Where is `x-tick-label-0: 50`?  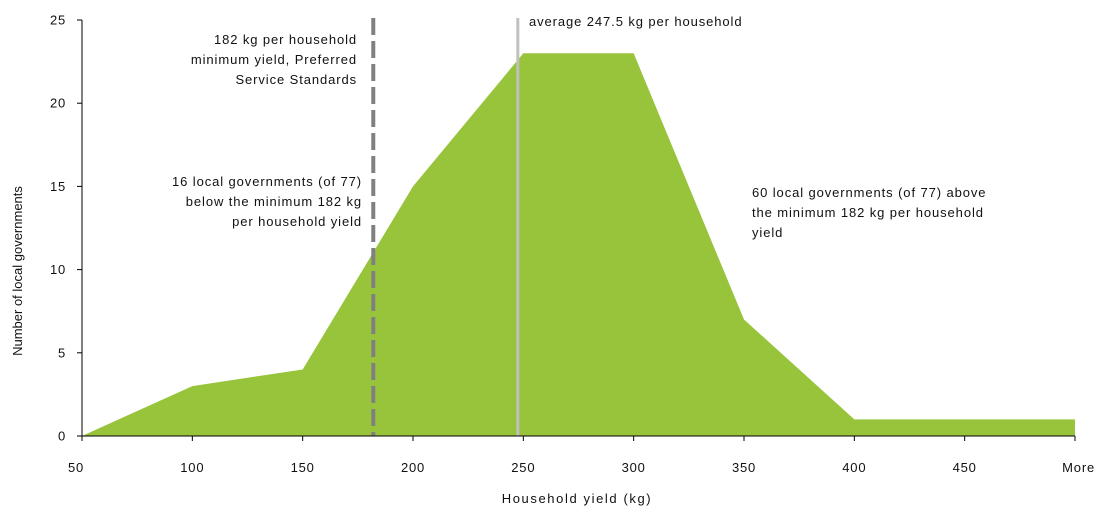 x-tick-label-0: 50 is located at coordinates (76, 467).